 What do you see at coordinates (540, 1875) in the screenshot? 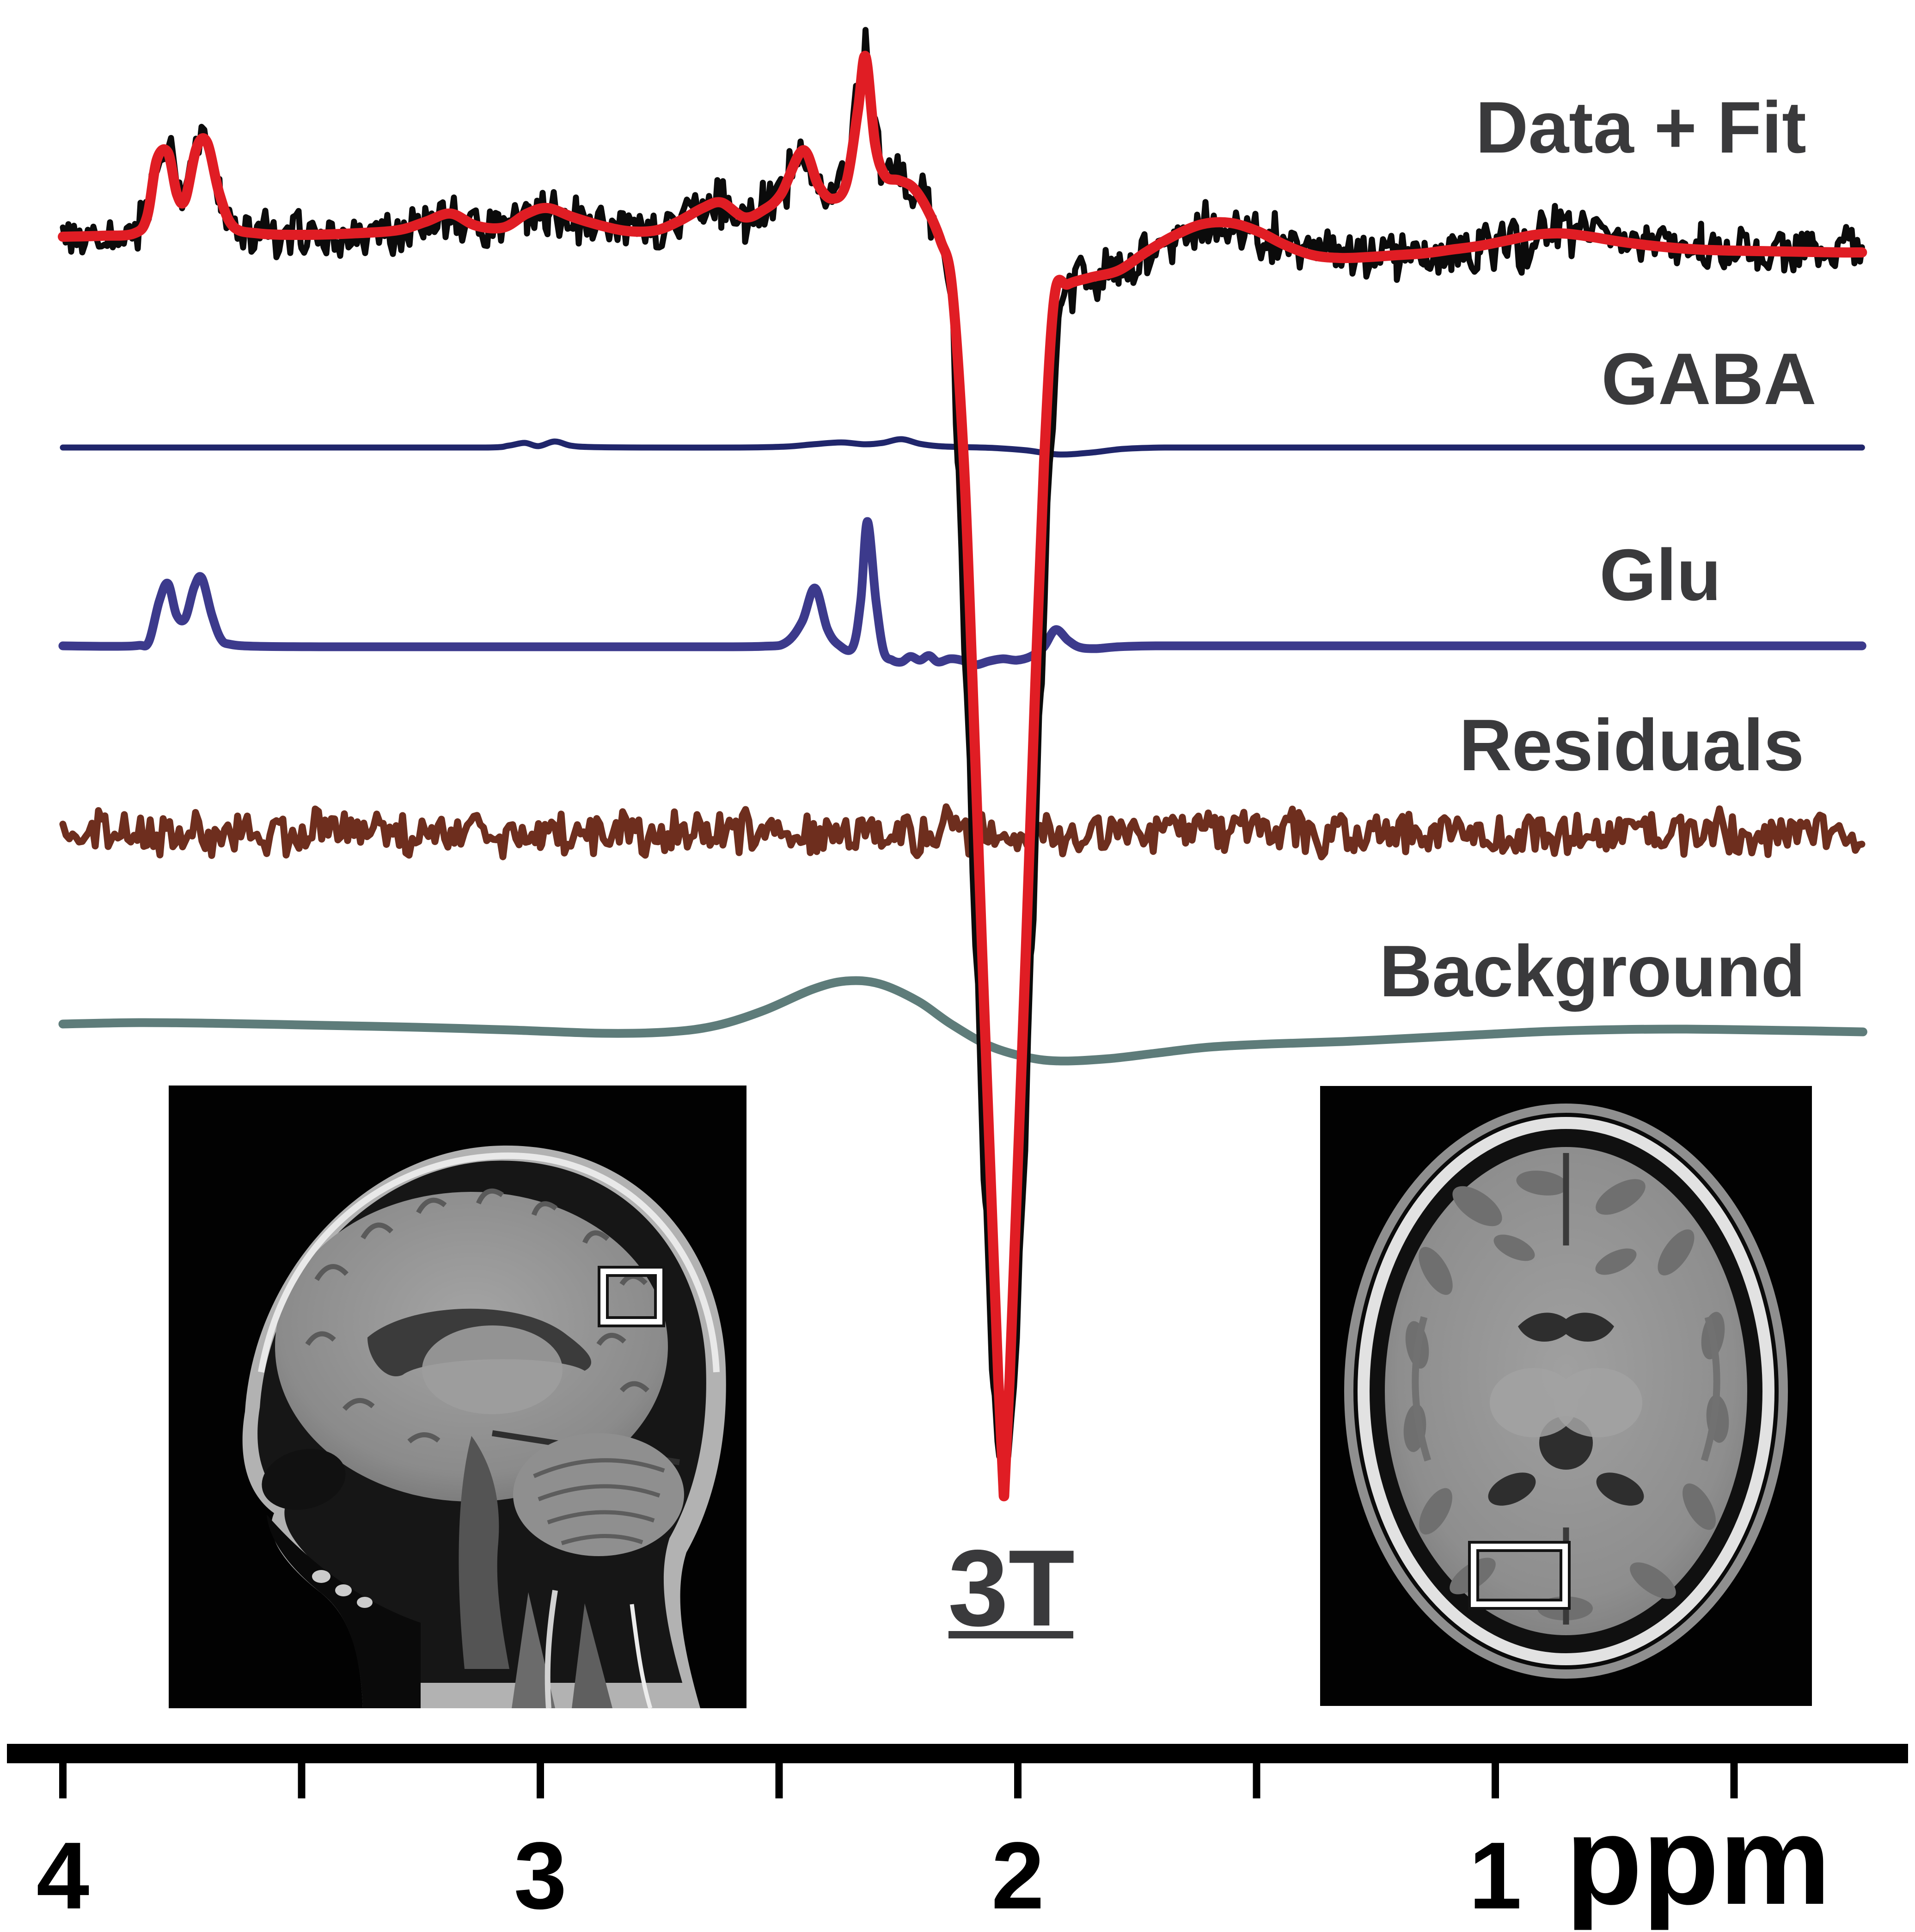
I see `tick-label-3: 3` at bounding box center [540, 1875].